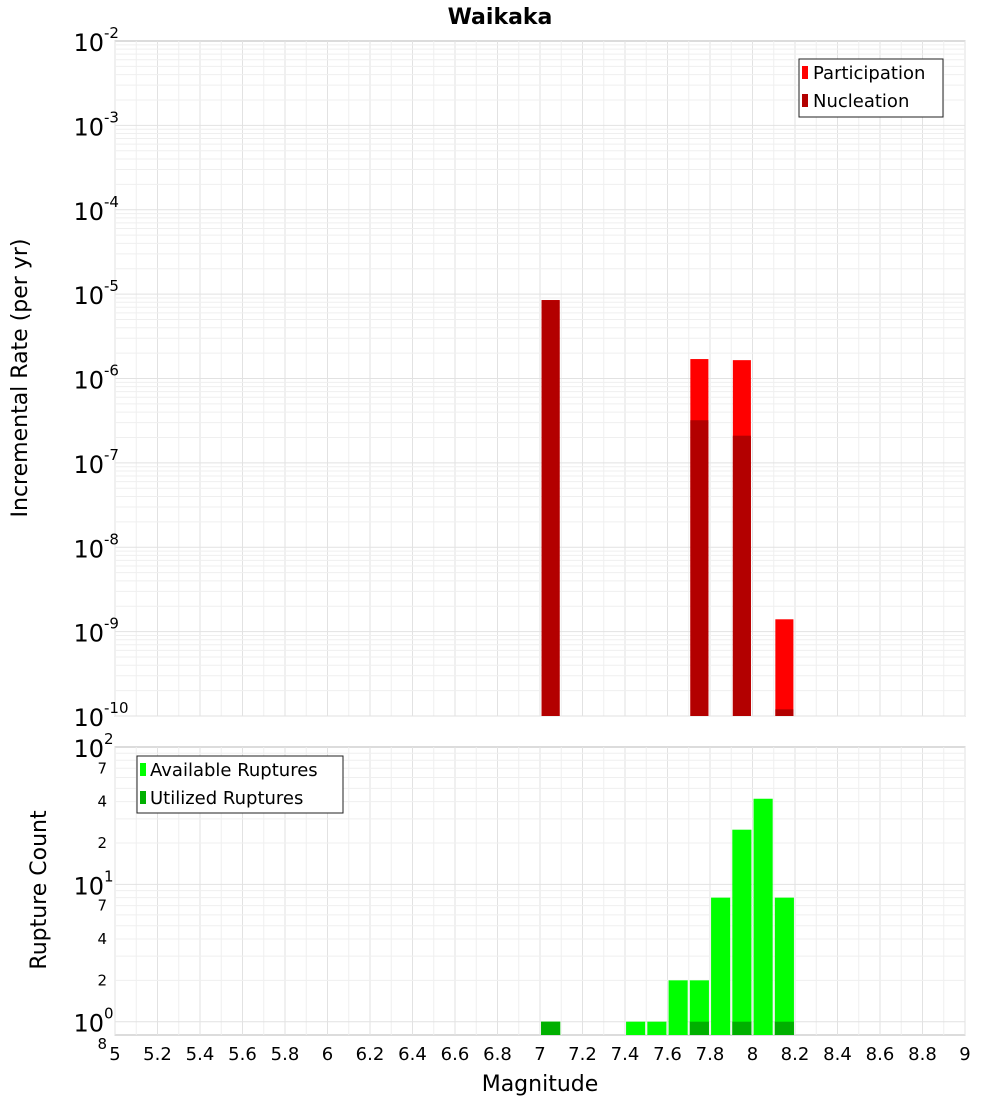  Describe the element at coordinates (20, 378) in the screenshot. I see `top-y-axis-label: Incremental Rate (per yr)` at that location.